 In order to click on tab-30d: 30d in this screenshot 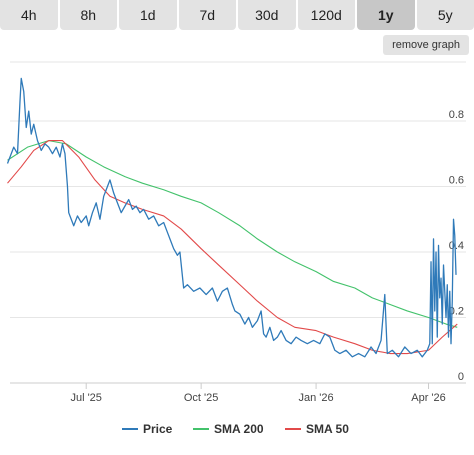, I will do `click(267, 15)`.